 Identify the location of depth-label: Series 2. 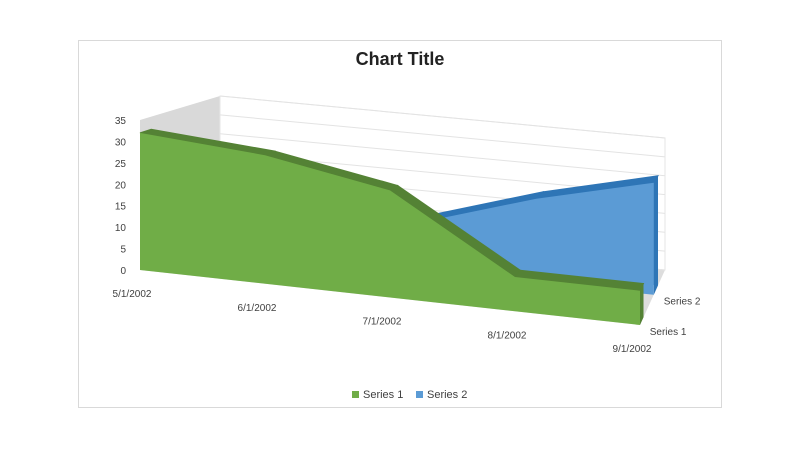
(682, 301).